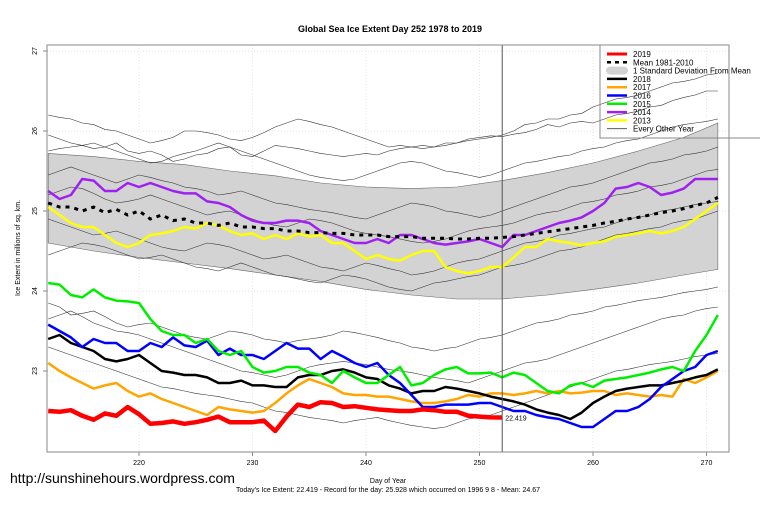 The width and height of the screenshot is (760, 506). I want to click on x-tick-label: 220, so click(139, 463).